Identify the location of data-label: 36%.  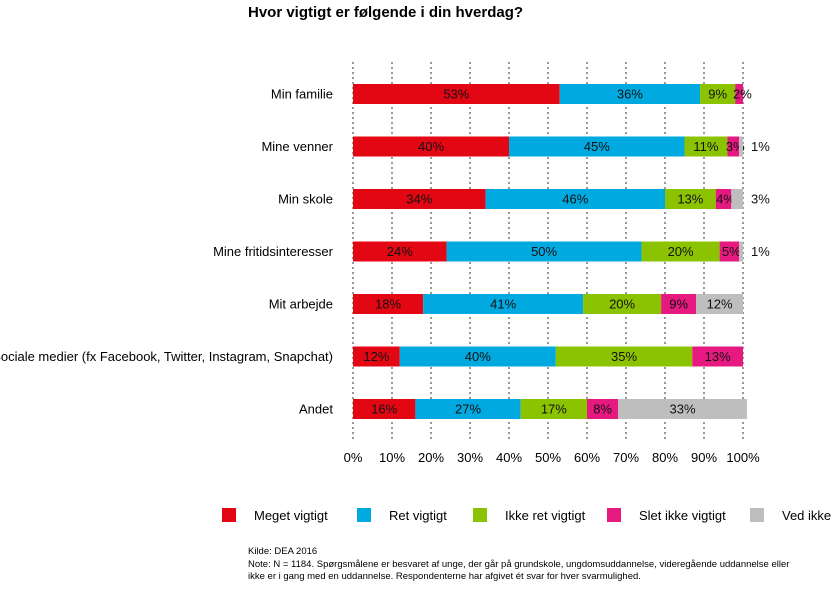
(630, 94).